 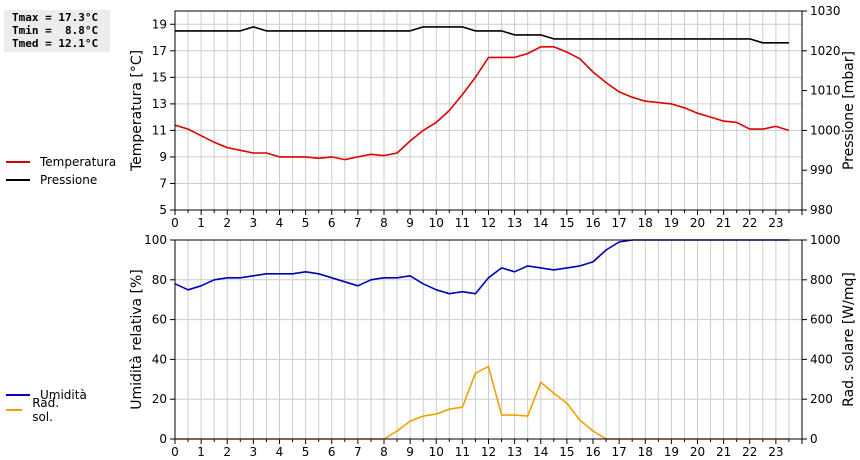 What do you see at coordinates (159, 130) in the screenshot?
I see `y-tick-label-11: 11` at bounding box center [159, 130].